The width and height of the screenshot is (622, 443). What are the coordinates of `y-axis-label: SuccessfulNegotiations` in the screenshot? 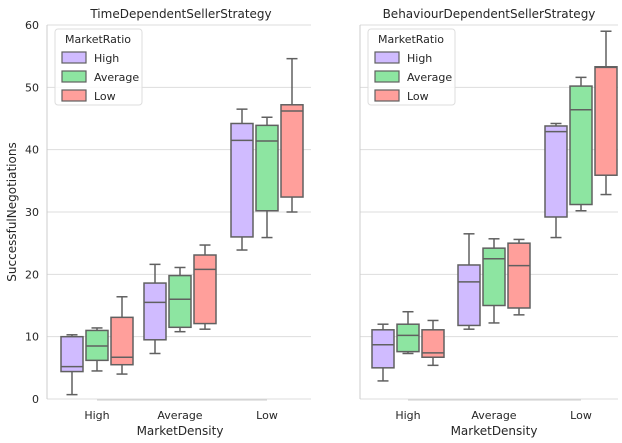 It's located at (12, 211).